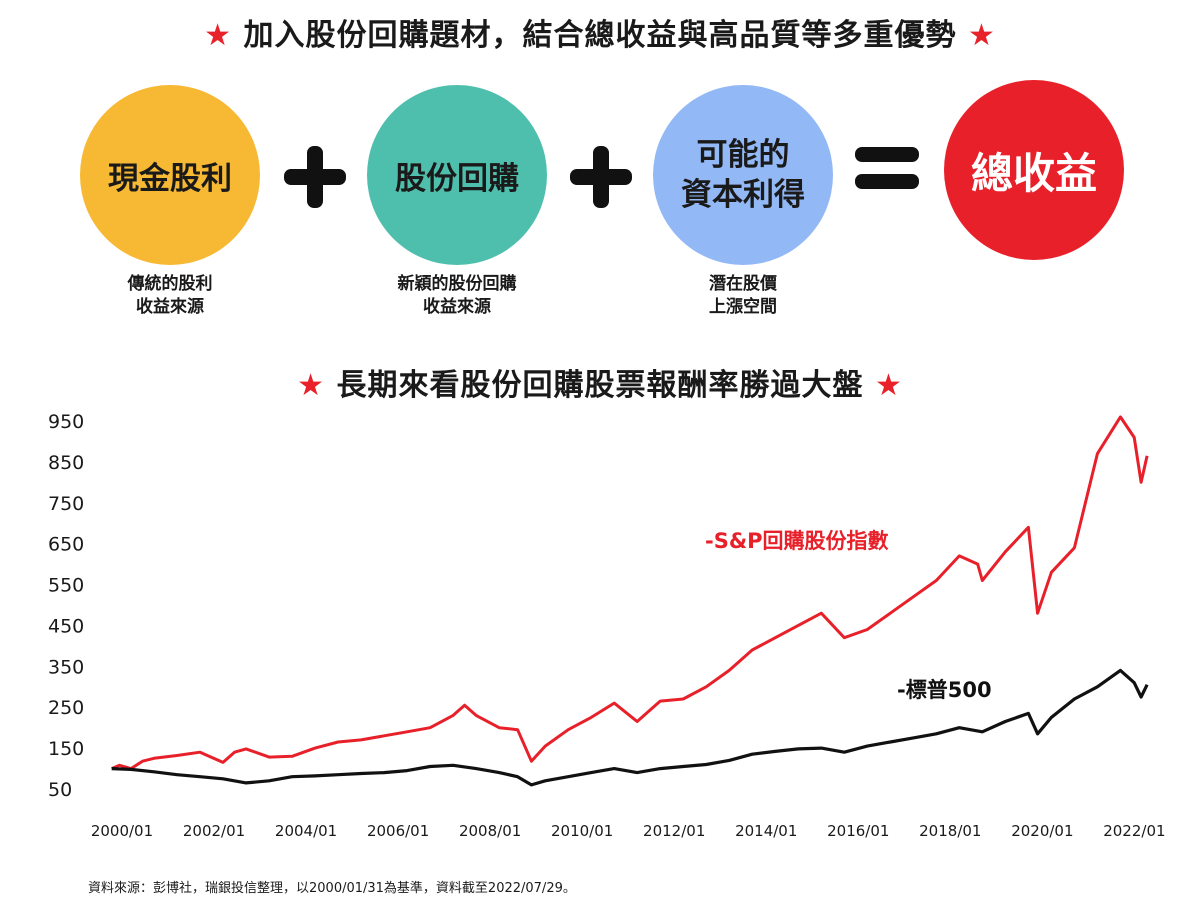 The width and height of the screenshot is (1200, 918). I want to click on x-tick-label: 2004/01, so click(306, 831).